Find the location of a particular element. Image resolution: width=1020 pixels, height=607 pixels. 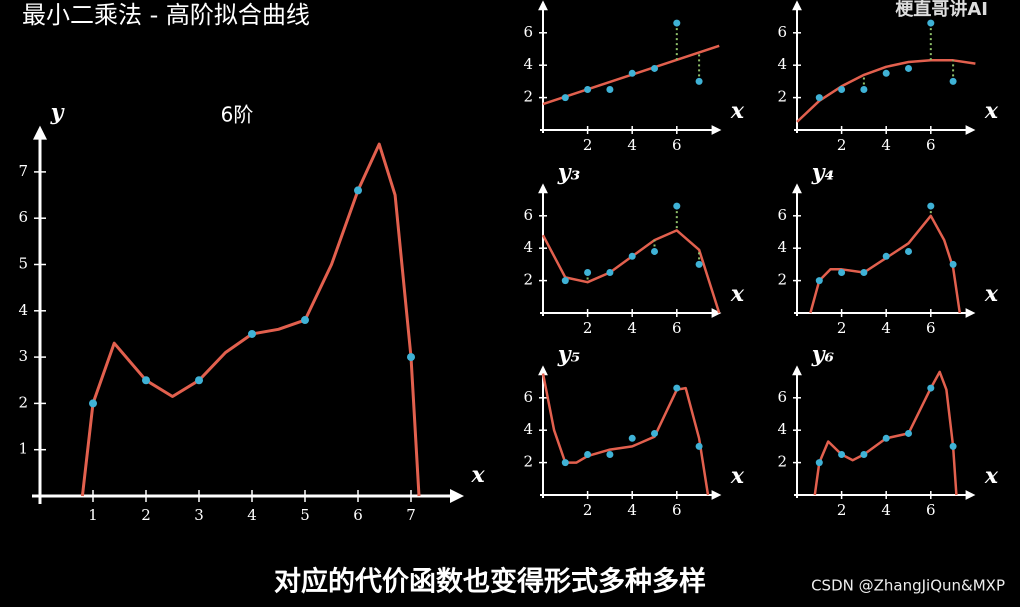

chart-title: 6阶 is located at coordinates (237, 115).